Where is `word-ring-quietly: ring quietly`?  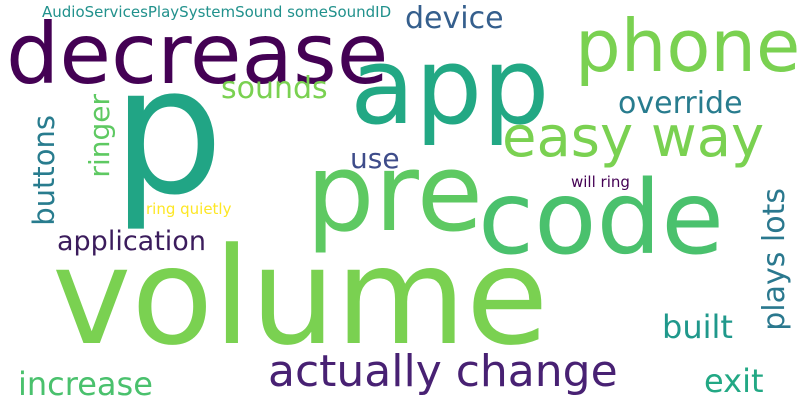
word-ring-quietly: ring quietly is located at coordinates (189, 209).